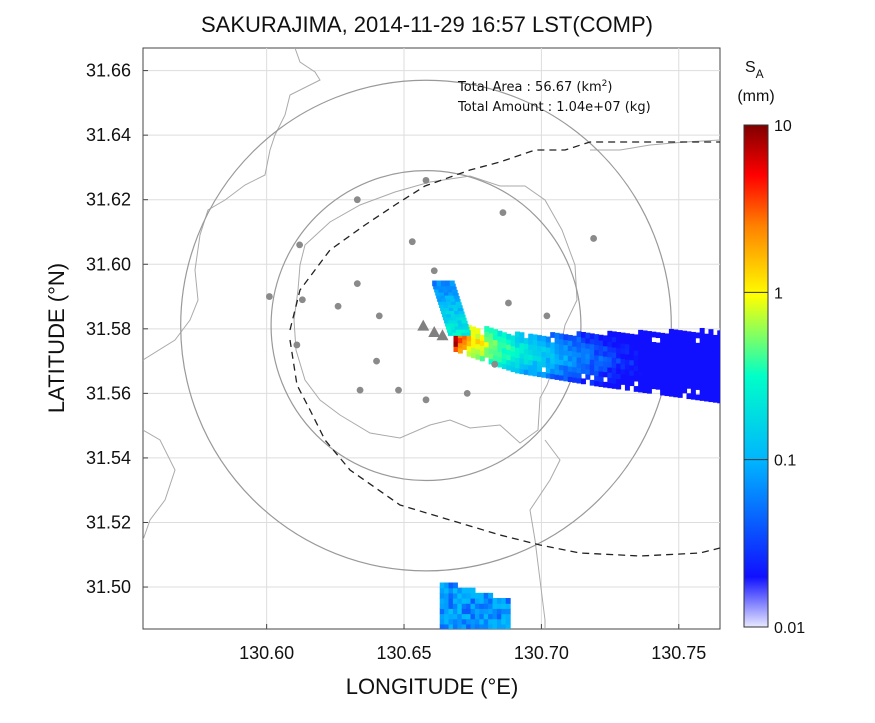 The width and height of the screenshot is (875, 723). I want to click on y-tick-label: 31.60, so click(108, 264).